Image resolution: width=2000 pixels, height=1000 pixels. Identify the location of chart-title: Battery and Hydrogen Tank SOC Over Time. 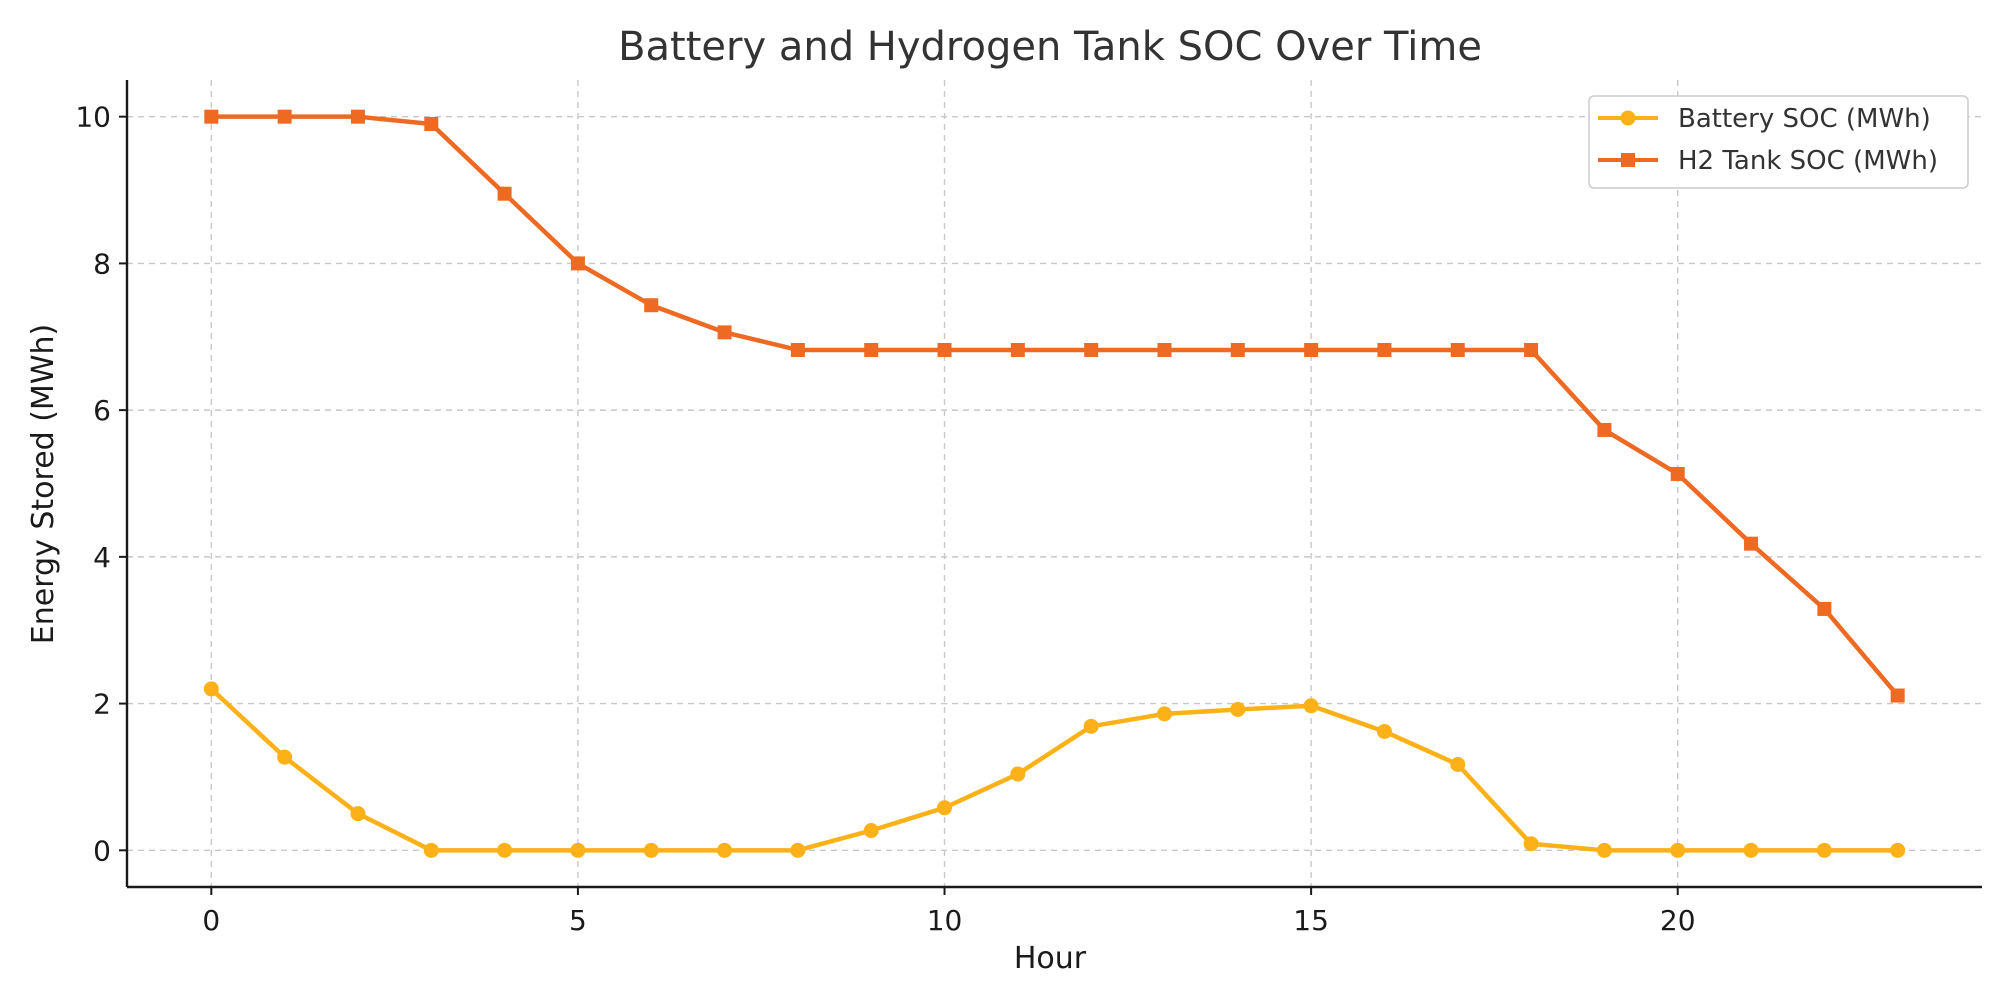
(1050, 47).